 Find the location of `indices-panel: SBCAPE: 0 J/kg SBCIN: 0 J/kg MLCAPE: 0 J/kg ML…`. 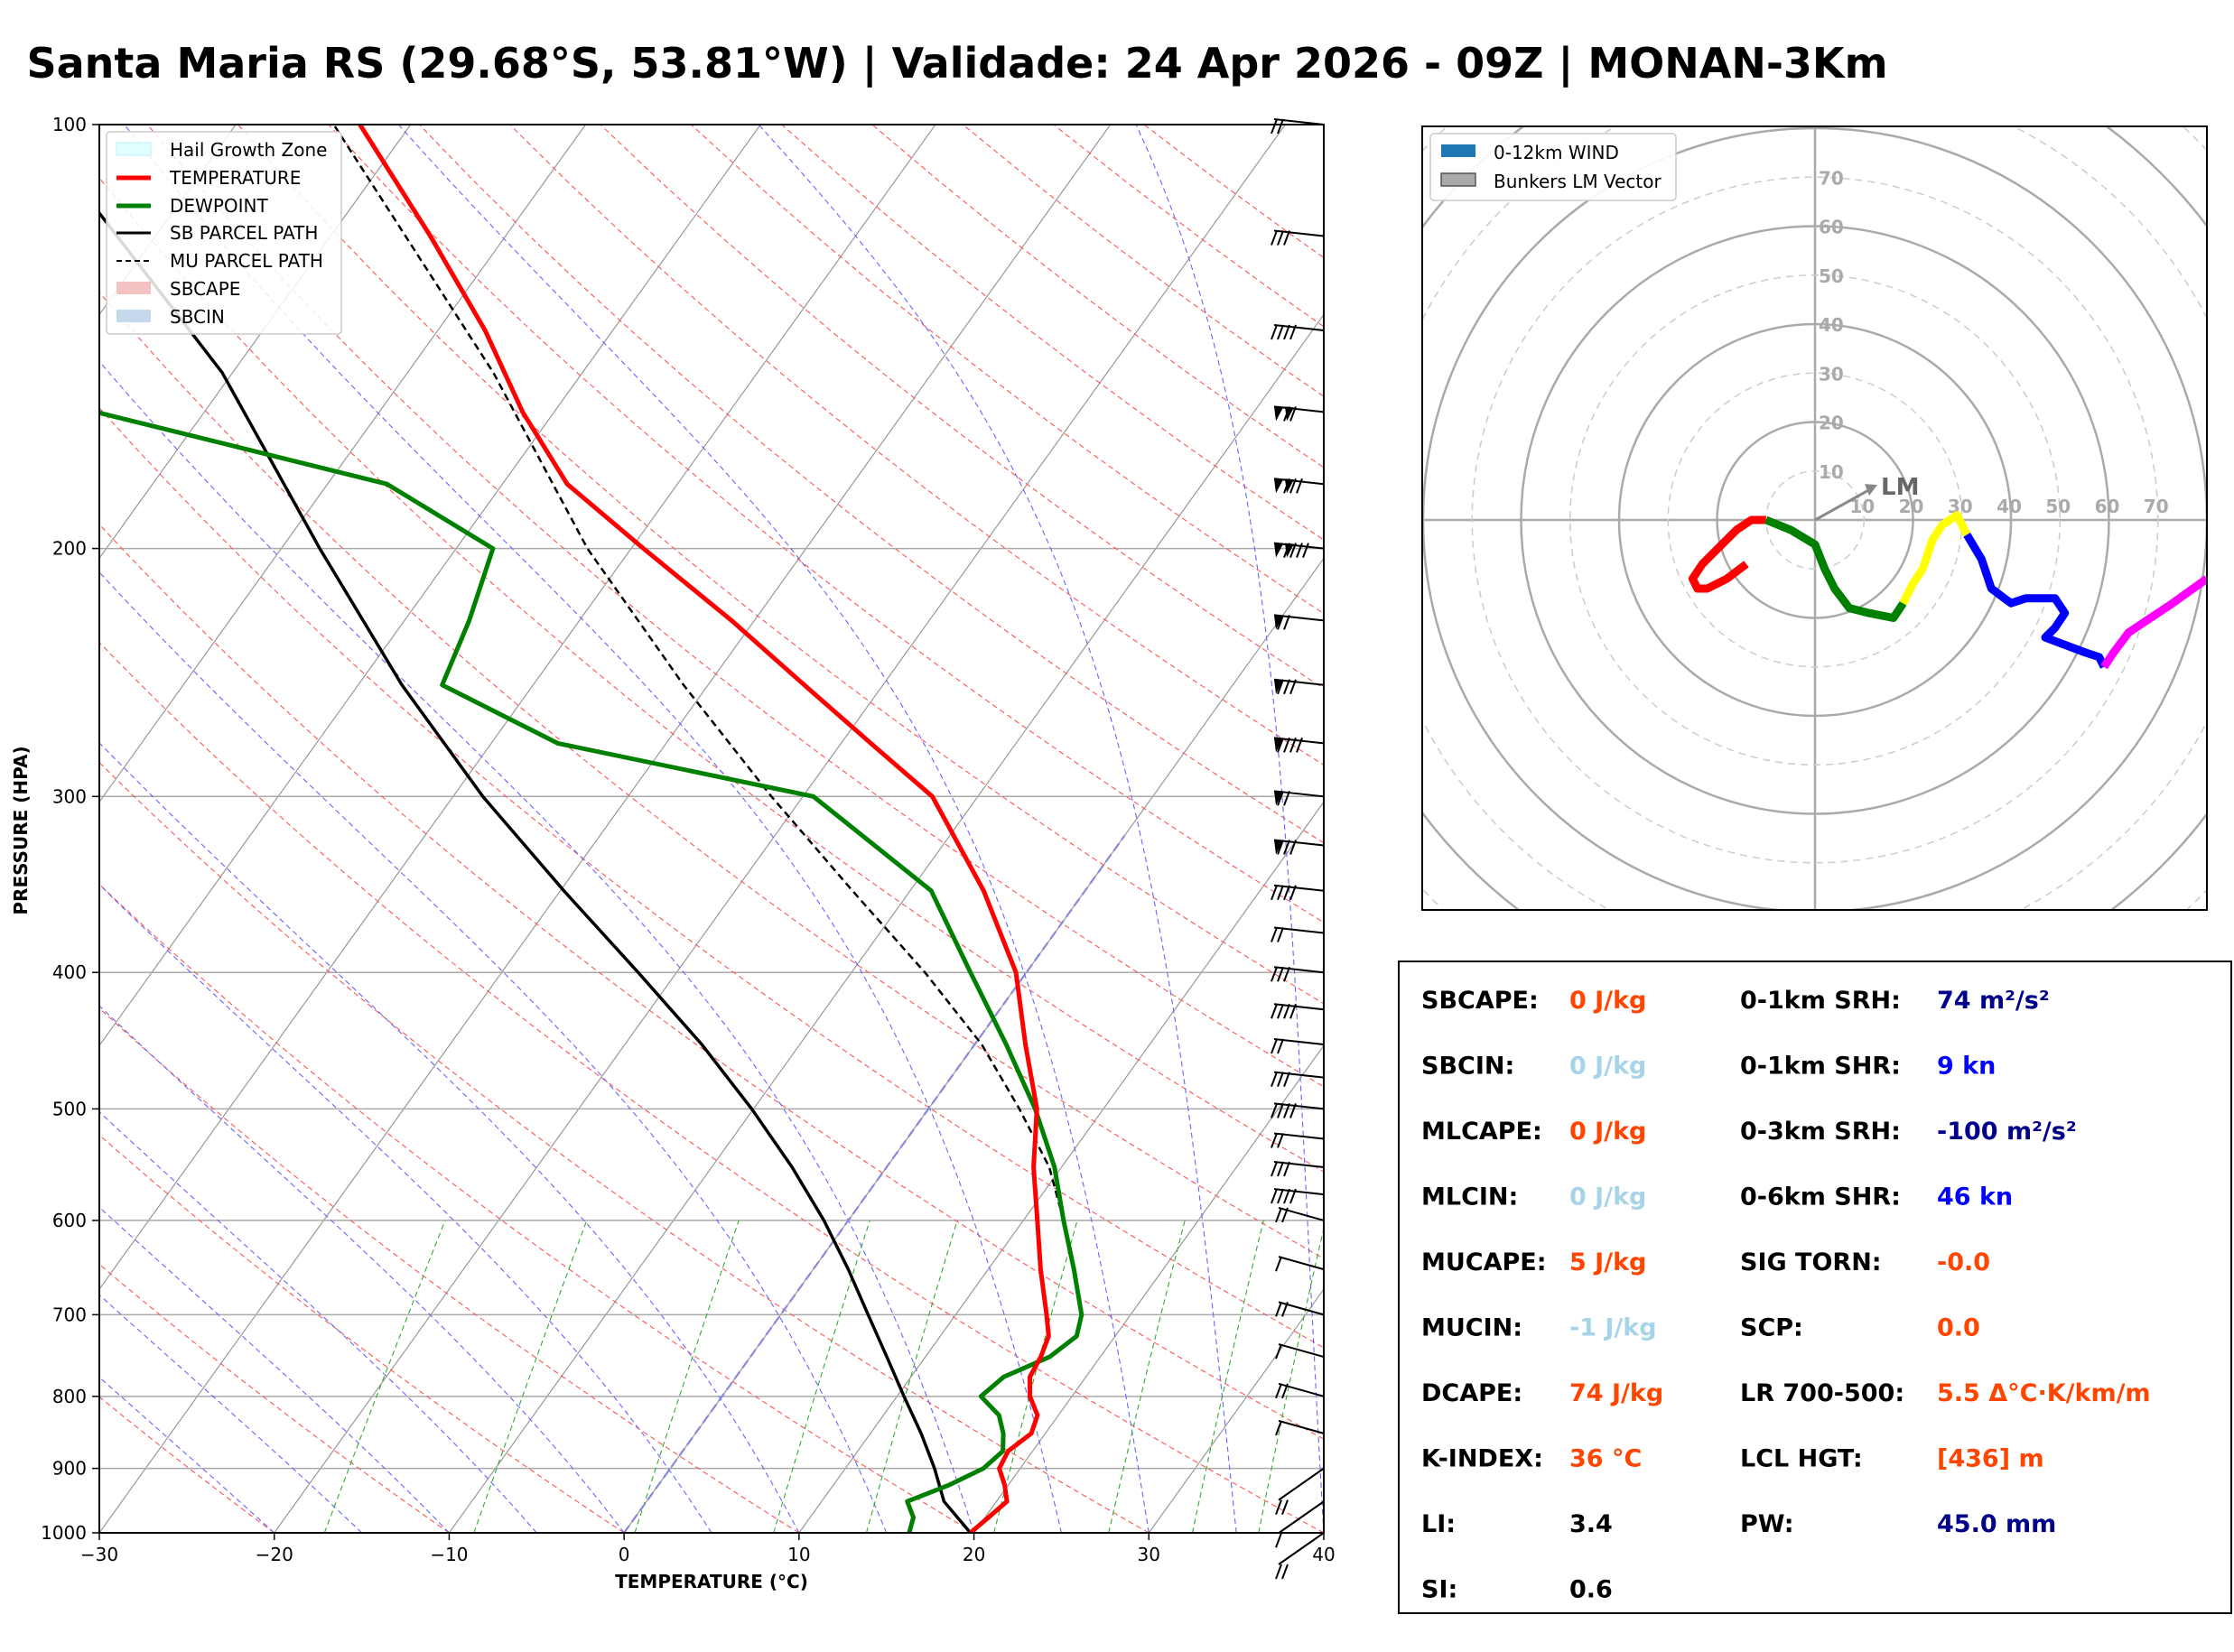

indices-panel: SBCAPE: 0 J/kg SBCIN: 0 J/kg MLCAPE: 0 J/kg ML… is located at coordinates (1815, 1287).